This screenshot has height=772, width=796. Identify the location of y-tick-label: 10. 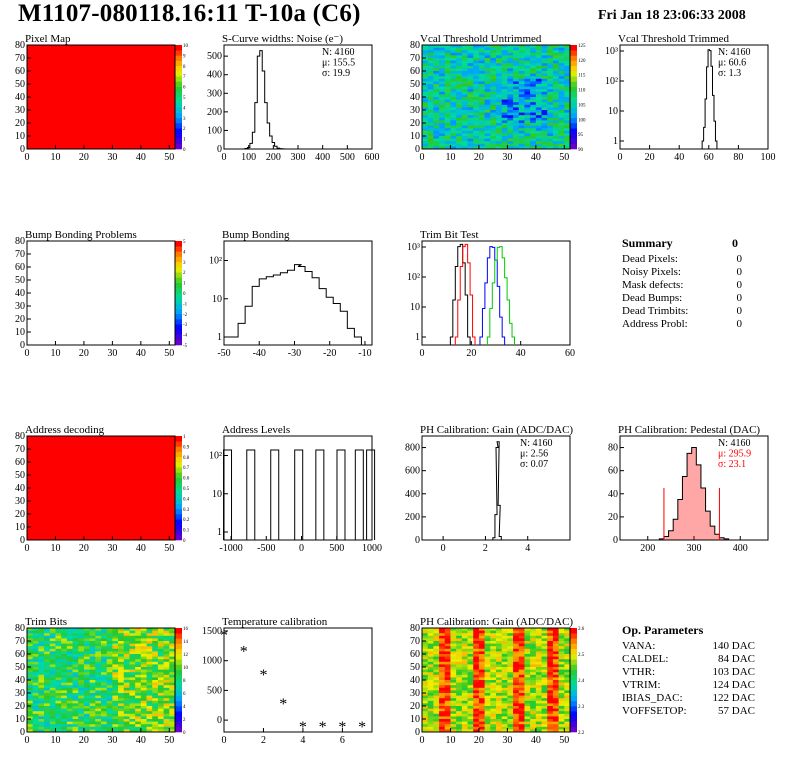
(415, 307).